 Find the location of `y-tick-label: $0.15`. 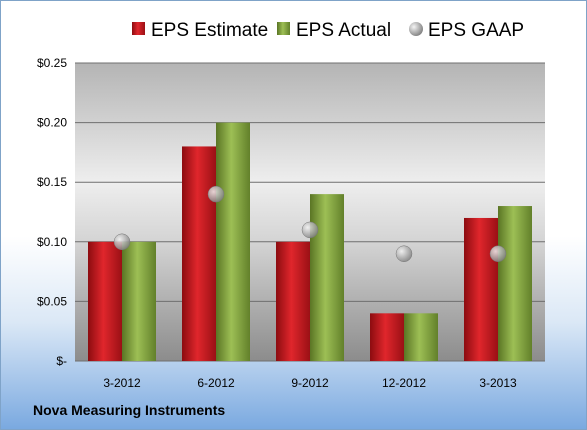

y-tick-label: $0.15 is located at coordinates (52, 182).